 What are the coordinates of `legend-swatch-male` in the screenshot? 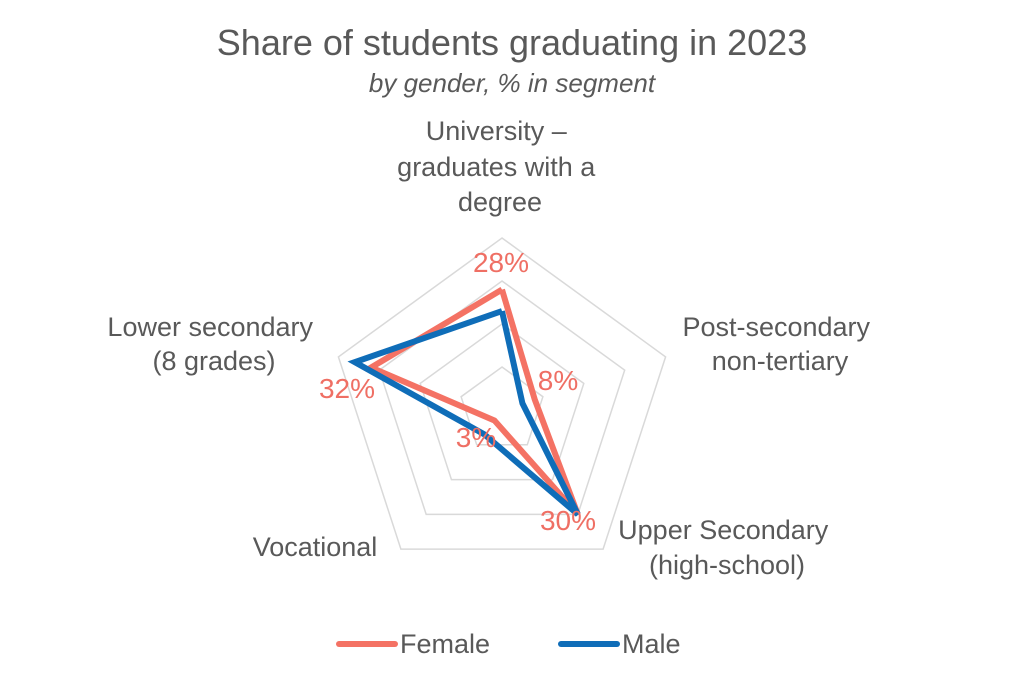 It's located at (589, 644).